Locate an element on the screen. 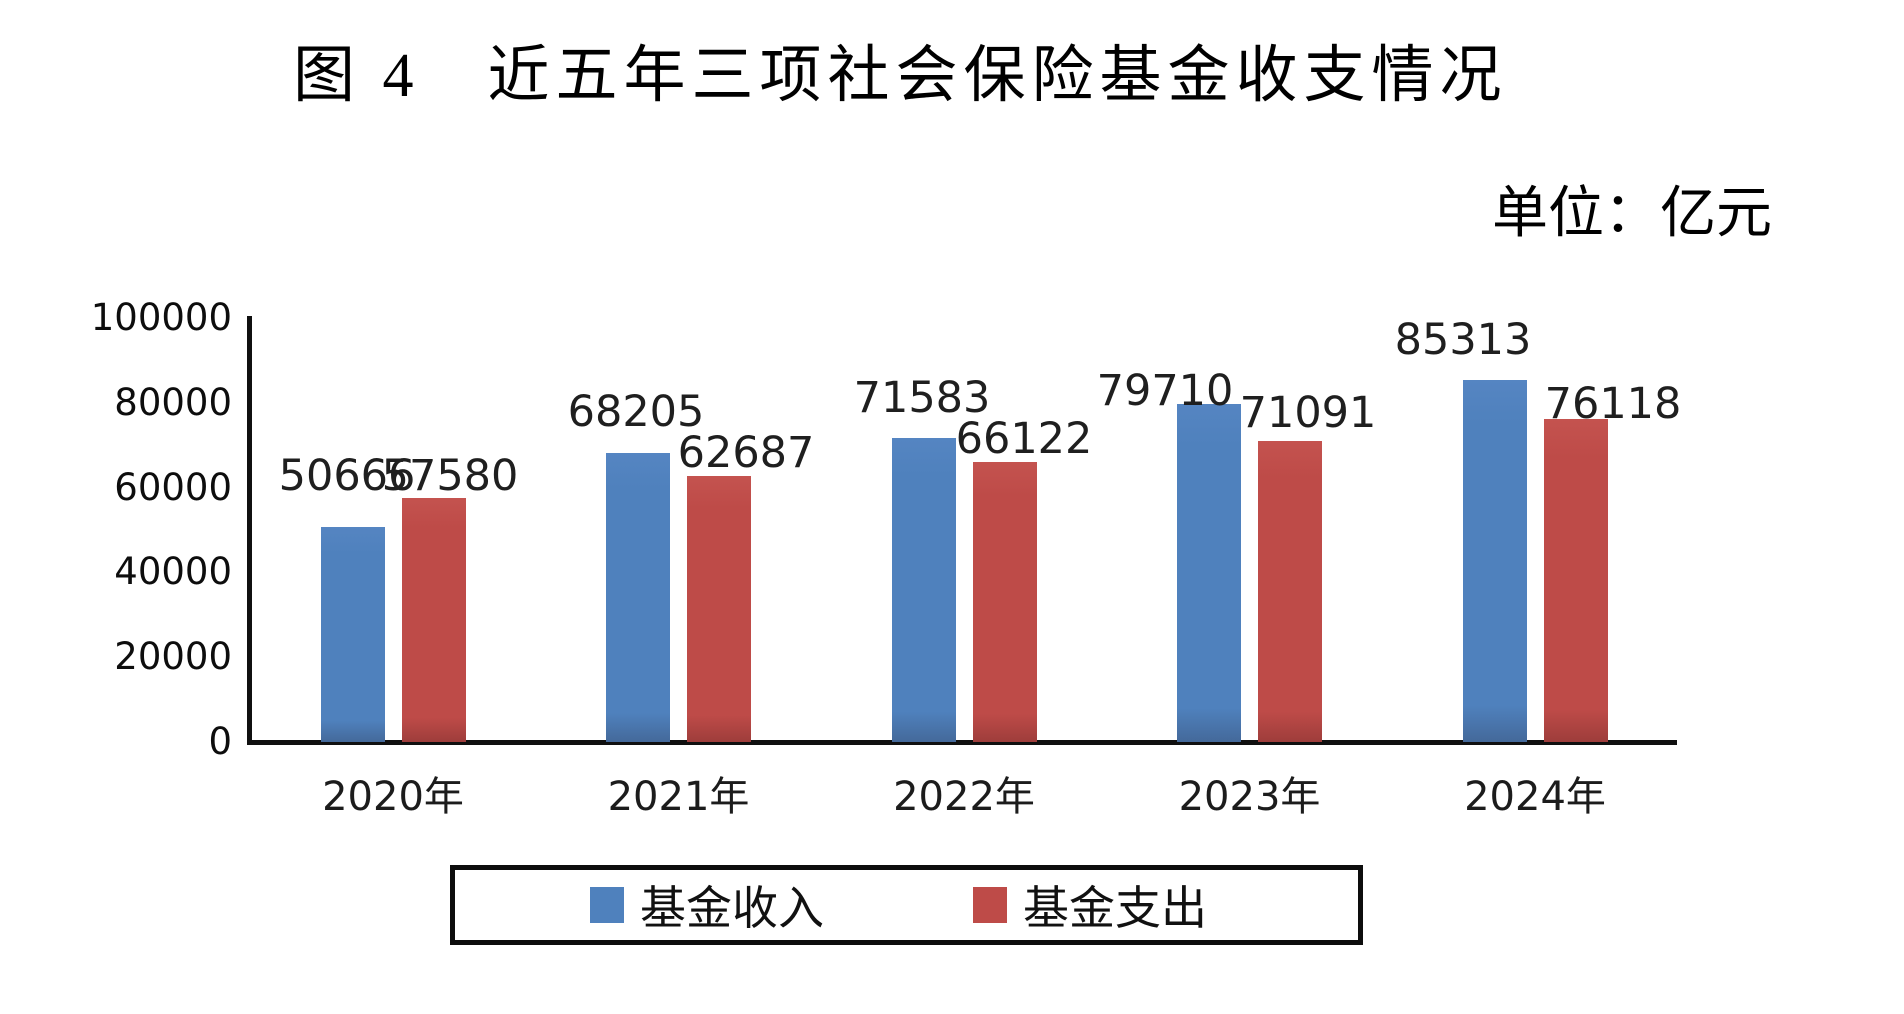 The width and height of the screenshot is (1904, 1014). bar-income-2024 is located at coordinates (1494, 561).